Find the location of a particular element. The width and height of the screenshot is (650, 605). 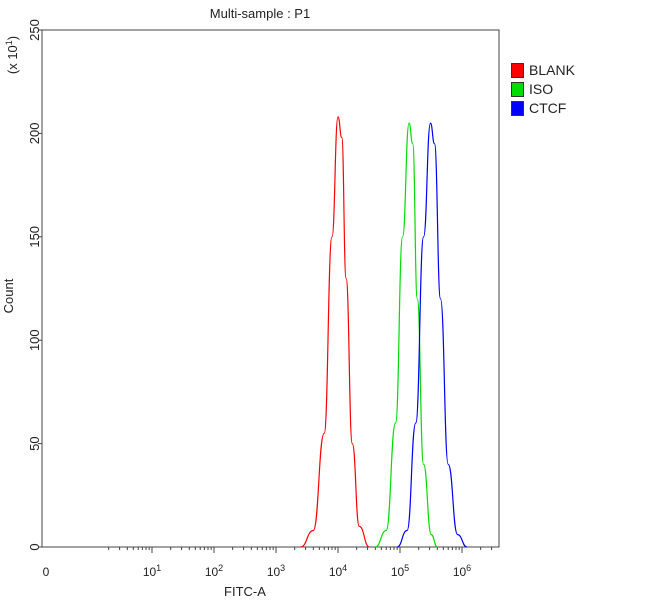

y-axis-label: Count is located at coordinates (8, 295).